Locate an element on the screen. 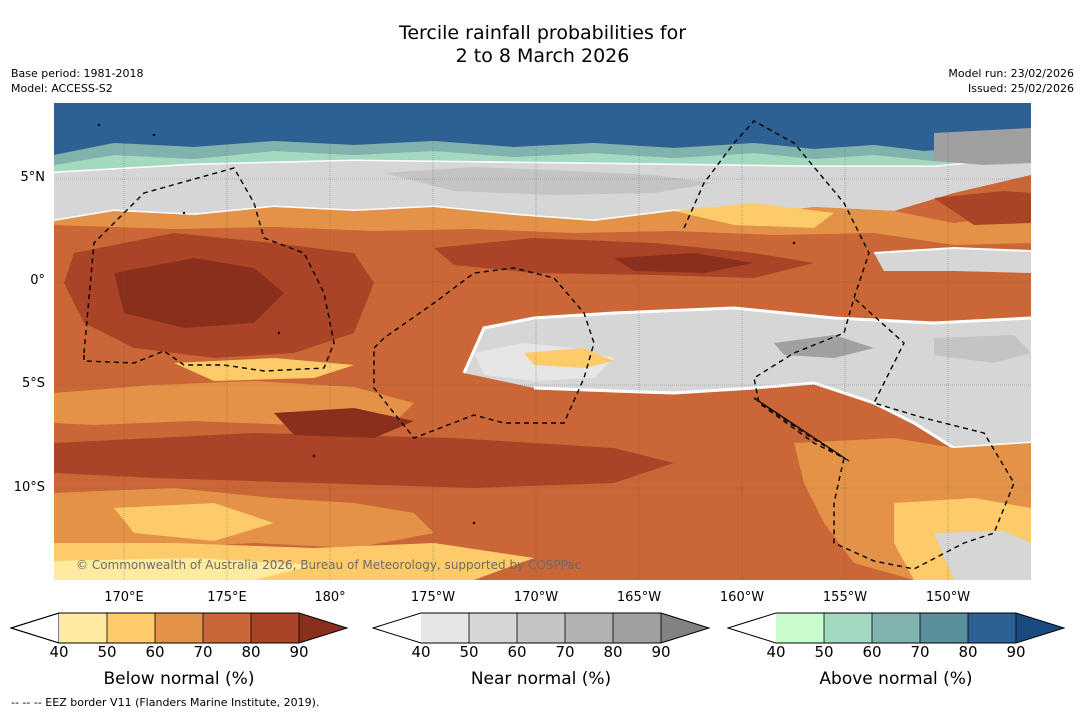 This screenshot has width=1085, height=713. eez-border-solid is located at coordinates (801, 429).